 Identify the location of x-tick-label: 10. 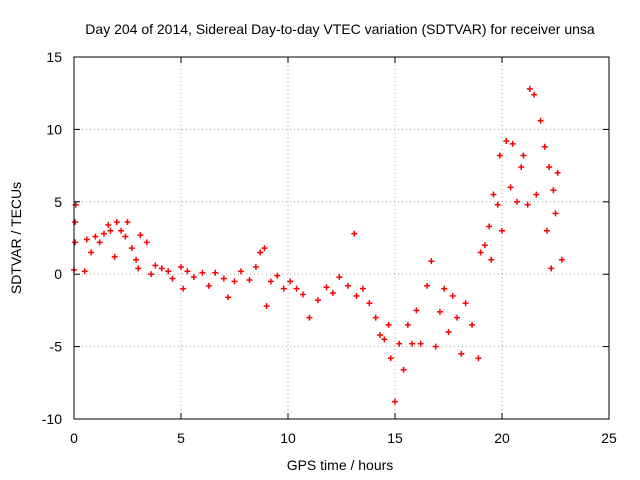
(288, 438).